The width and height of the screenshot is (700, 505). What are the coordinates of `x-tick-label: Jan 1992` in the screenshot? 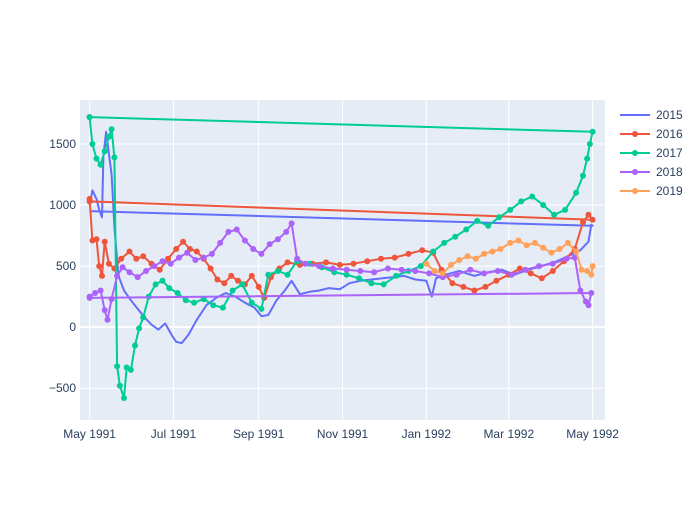 It's located at (427, 434).